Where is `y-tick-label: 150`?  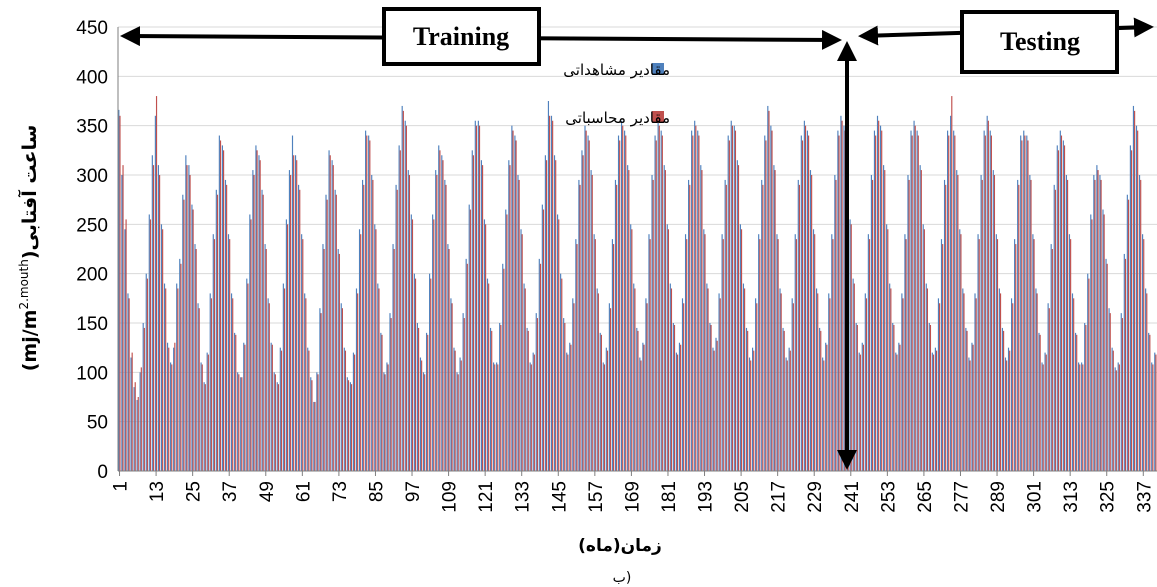
y-tick-label: 150 is located at coordinates (92, 324).